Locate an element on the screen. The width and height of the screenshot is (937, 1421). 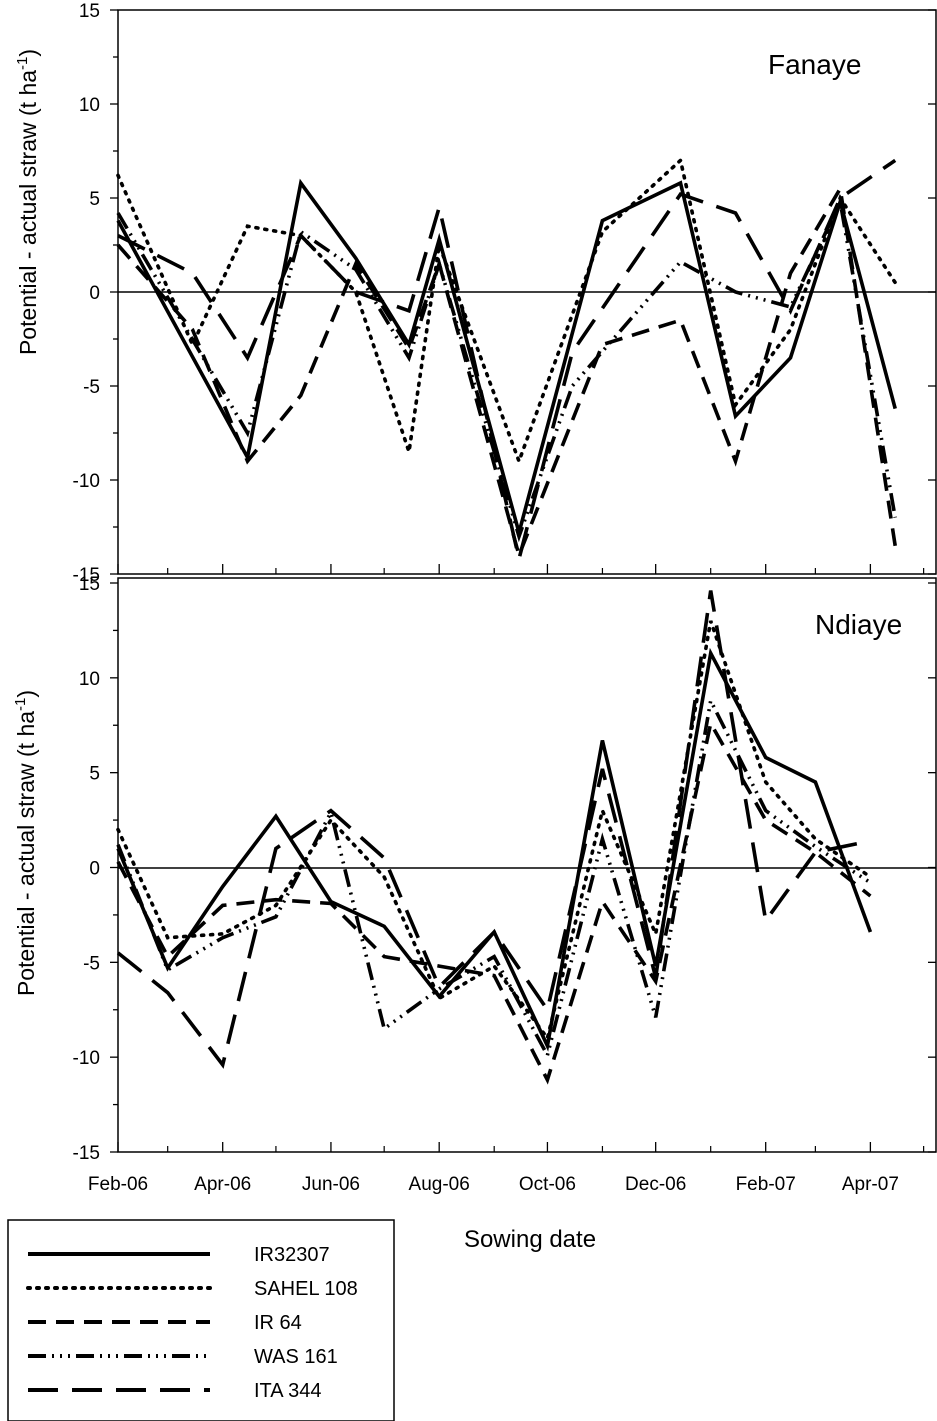
legend-label: WAS 161 is located at coordinates (296, 1357).